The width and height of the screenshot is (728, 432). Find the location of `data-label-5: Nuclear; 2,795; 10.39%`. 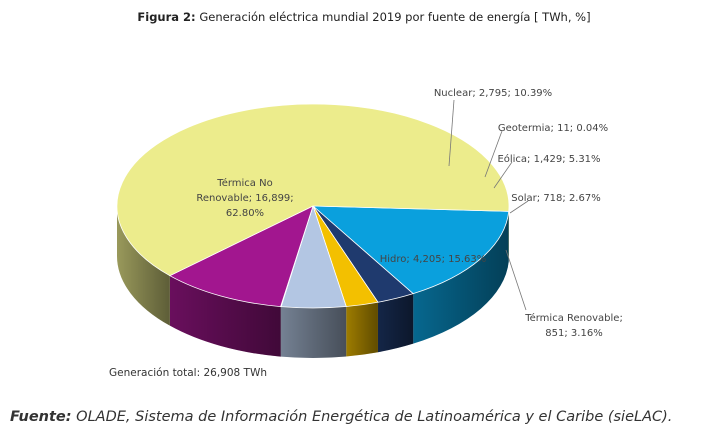

data-label-5: Nuclear; 2,795; 10.39% is located at coordinates (493, 93).